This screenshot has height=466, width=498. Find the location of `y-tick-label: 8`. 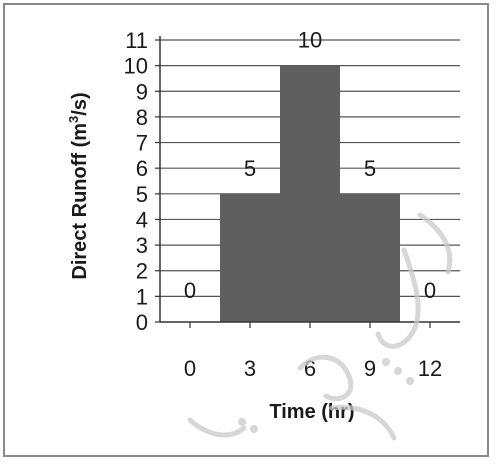

y-tick-label: 8 is located at coordinates (142, 117).